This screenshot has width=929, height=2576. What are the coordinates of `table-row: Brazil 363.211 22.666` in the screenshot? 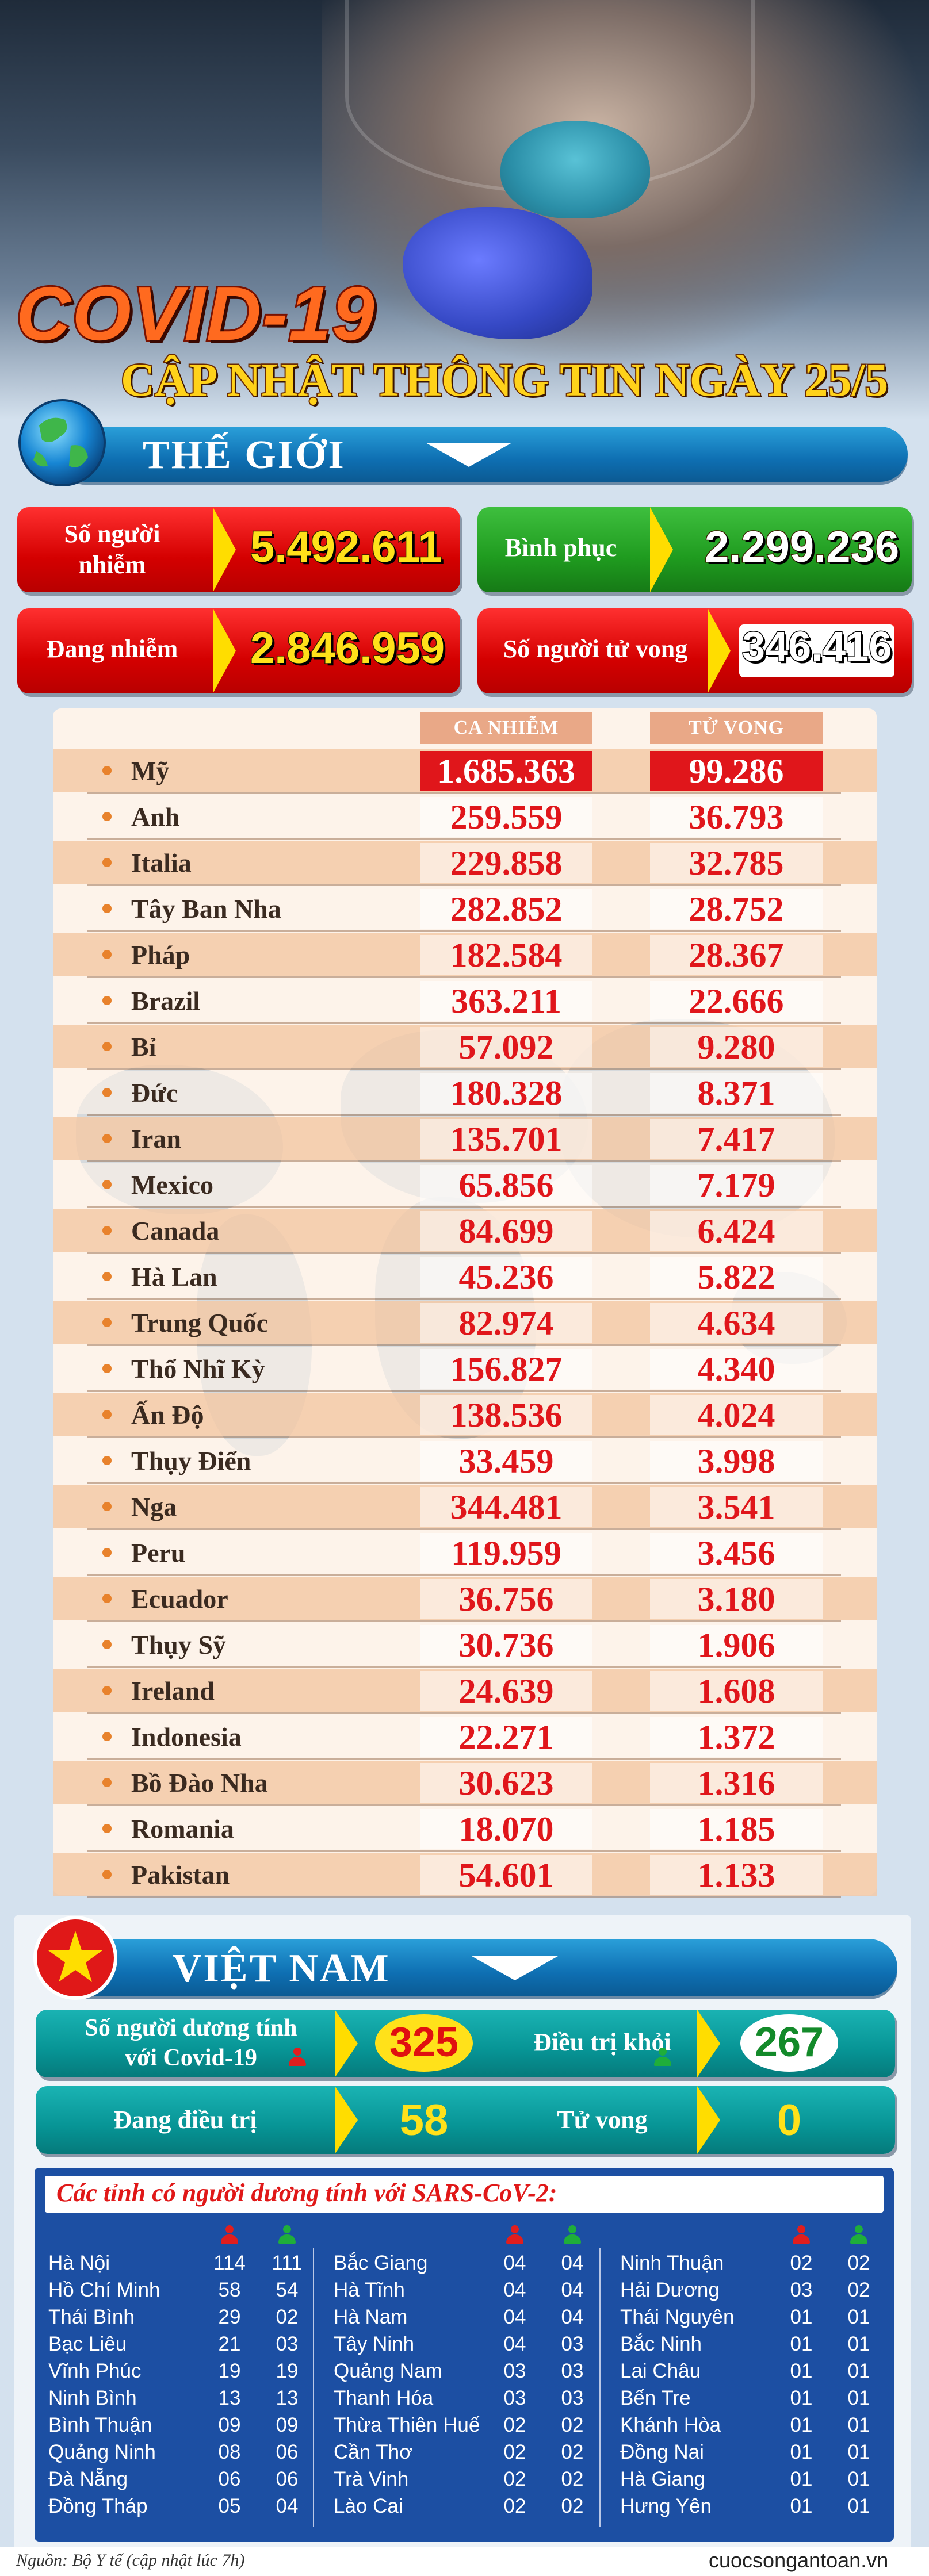 It's located at (465, 1000).